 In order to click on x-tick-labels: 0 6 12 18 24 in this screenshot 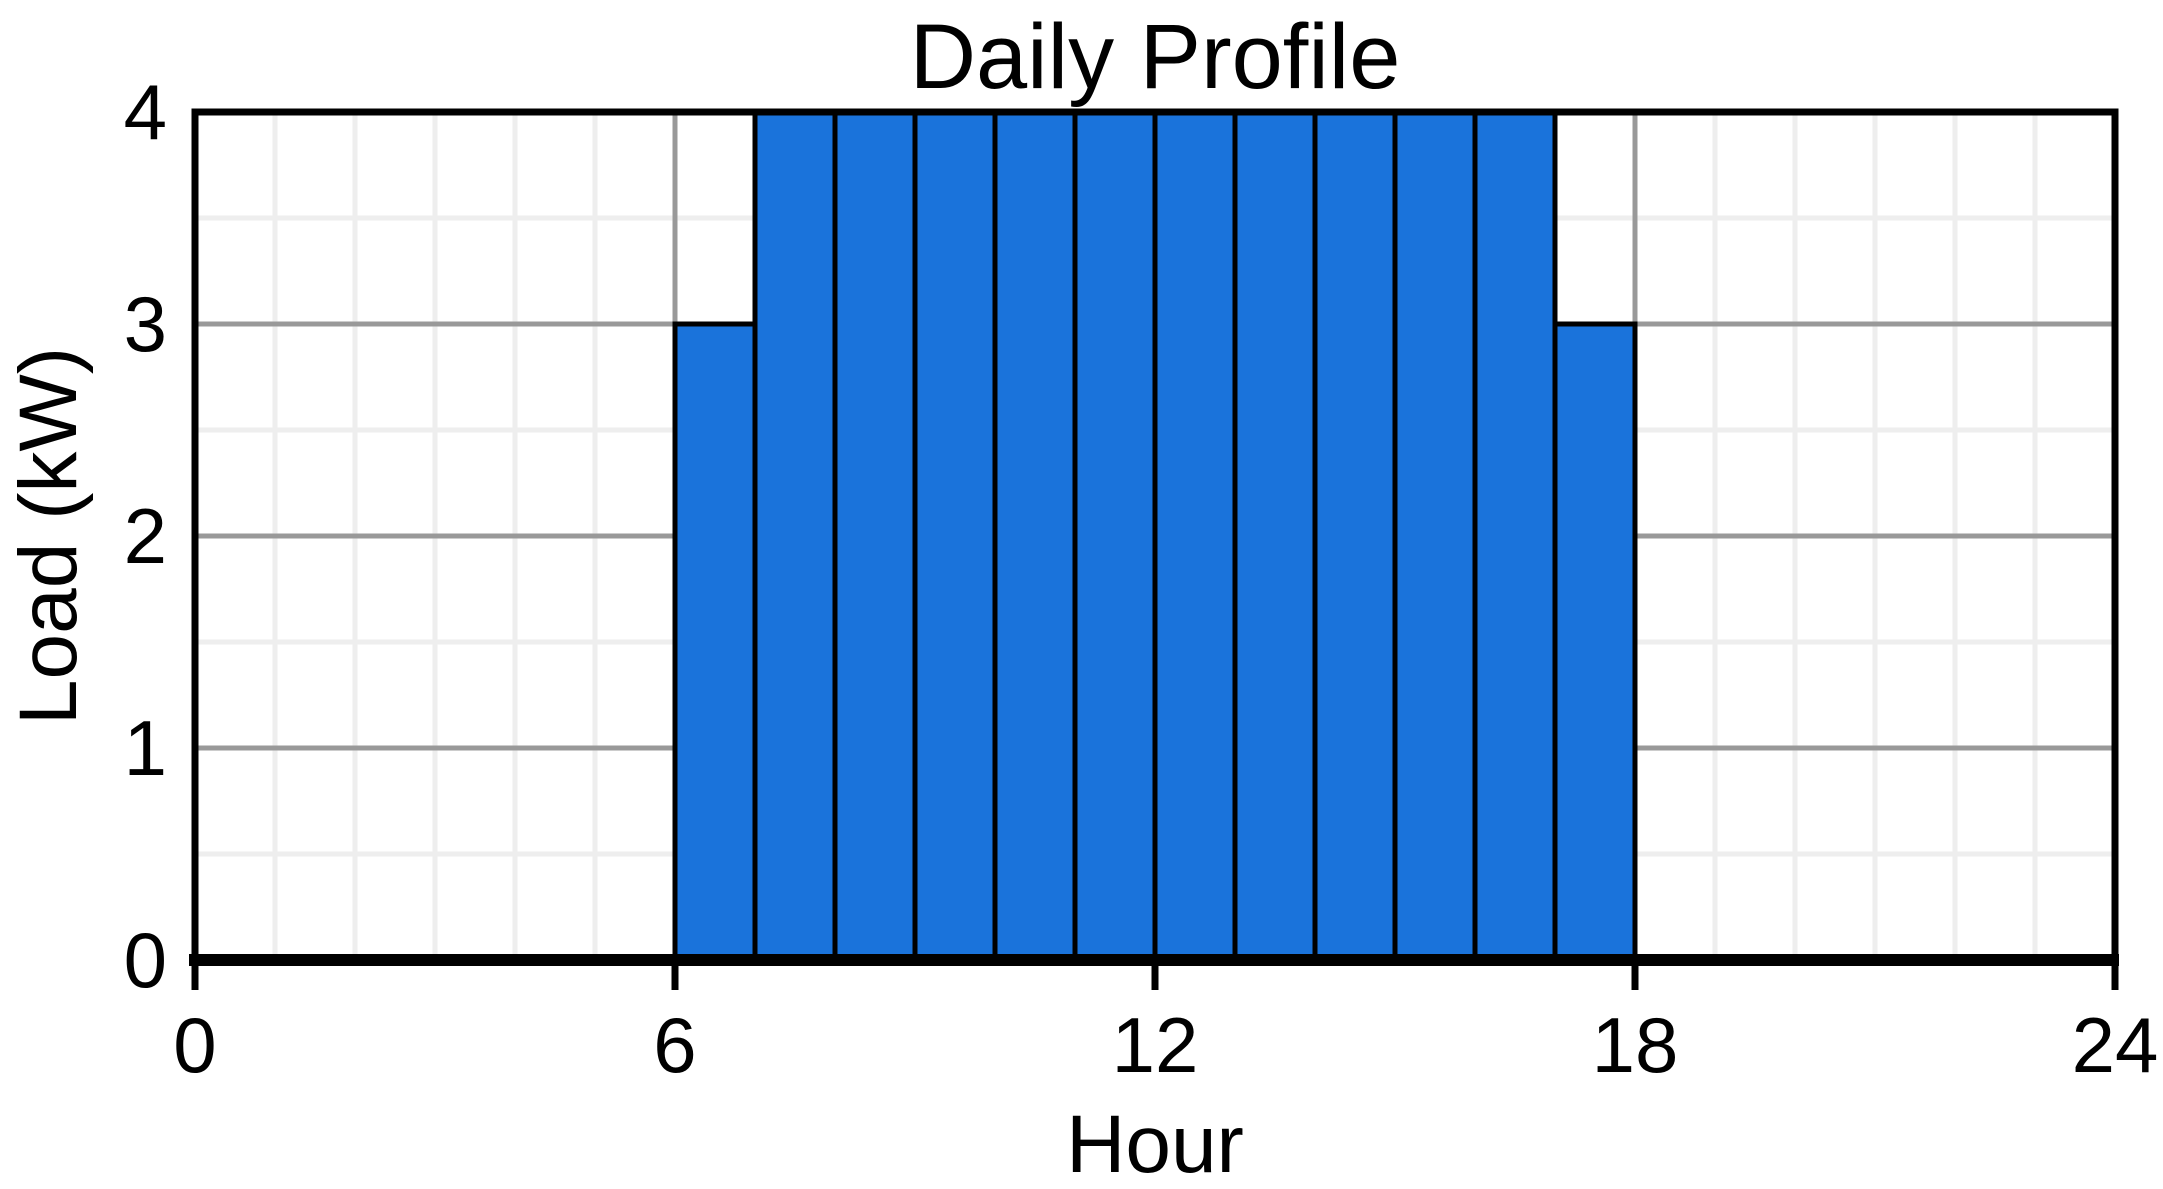, I will do `click(1165, 1045)`.